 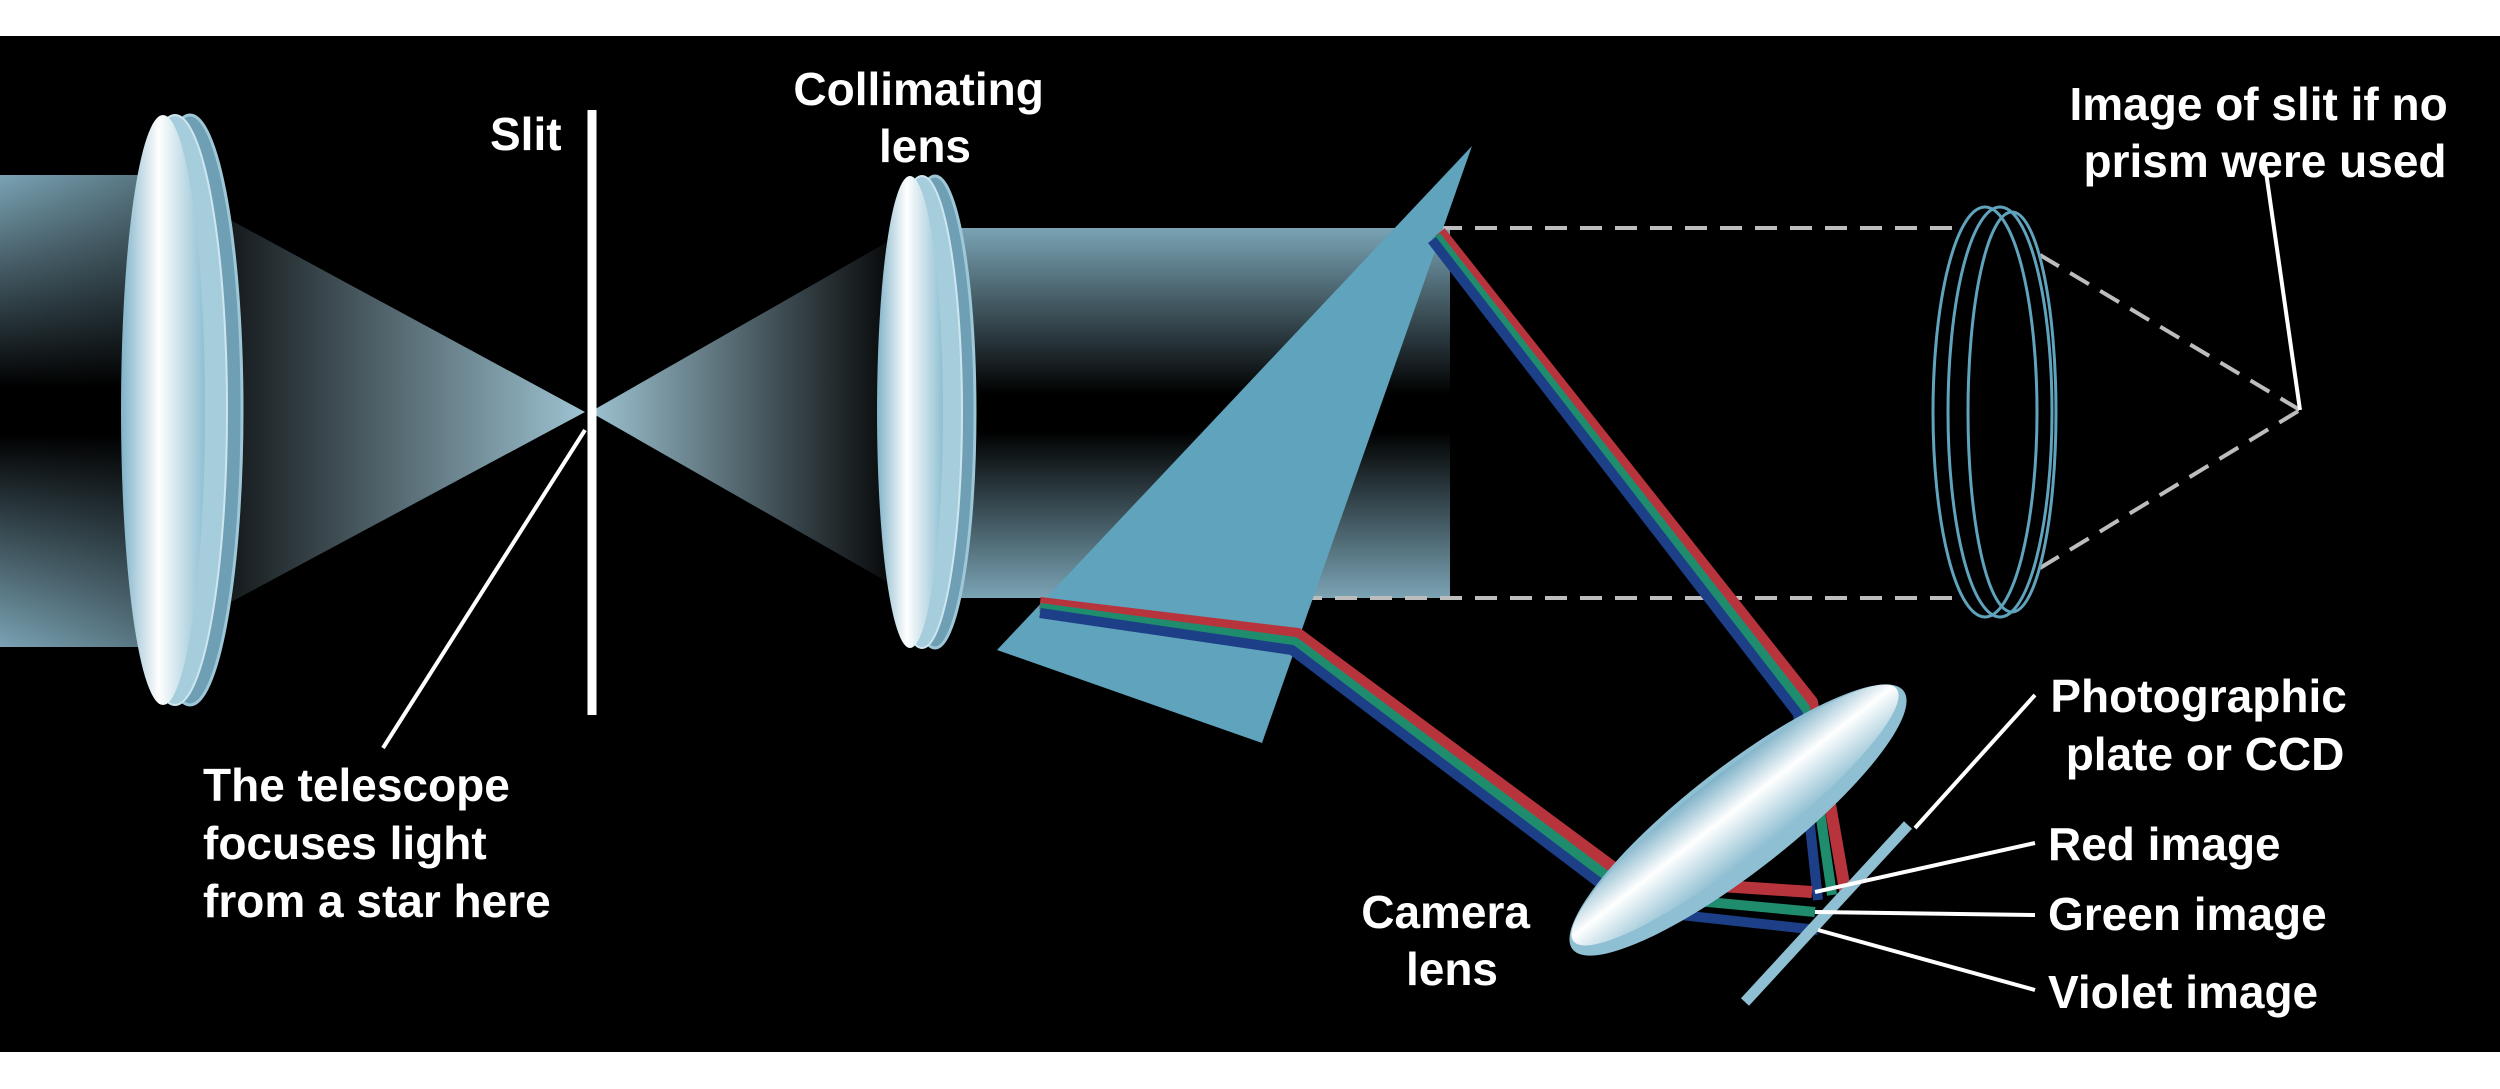 What do you see at coordinates (182, 410) in the screenshot?
I see `telescope-lens` at bounding box center [182, 410].